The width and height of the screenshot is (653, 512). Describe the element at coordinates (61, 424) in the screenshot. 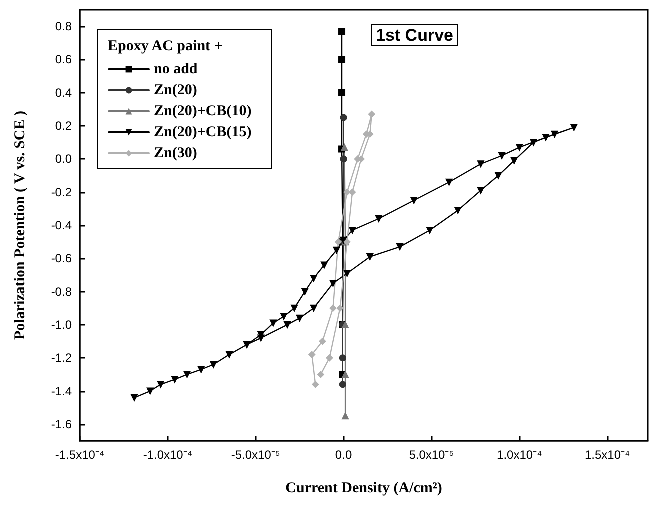

I see `y-tick-label: -1.6` at that location.